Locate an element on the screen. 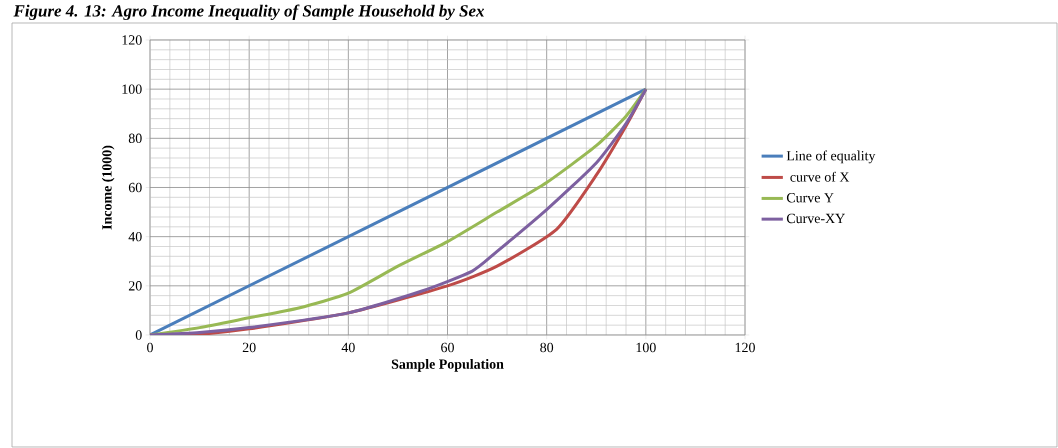  x-axis-title: Sample Population is located at coordinates (447, 365).